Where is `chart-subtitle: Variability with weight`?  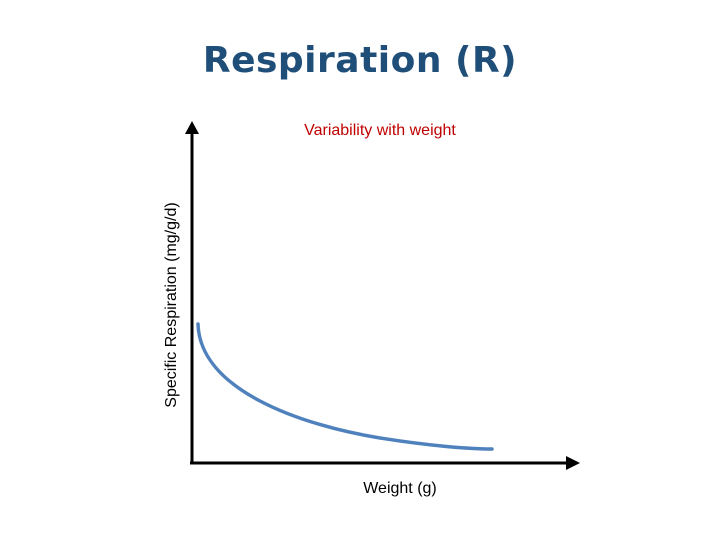
chart-subtitle: Variability with weight is located at coordinates (380, 130).